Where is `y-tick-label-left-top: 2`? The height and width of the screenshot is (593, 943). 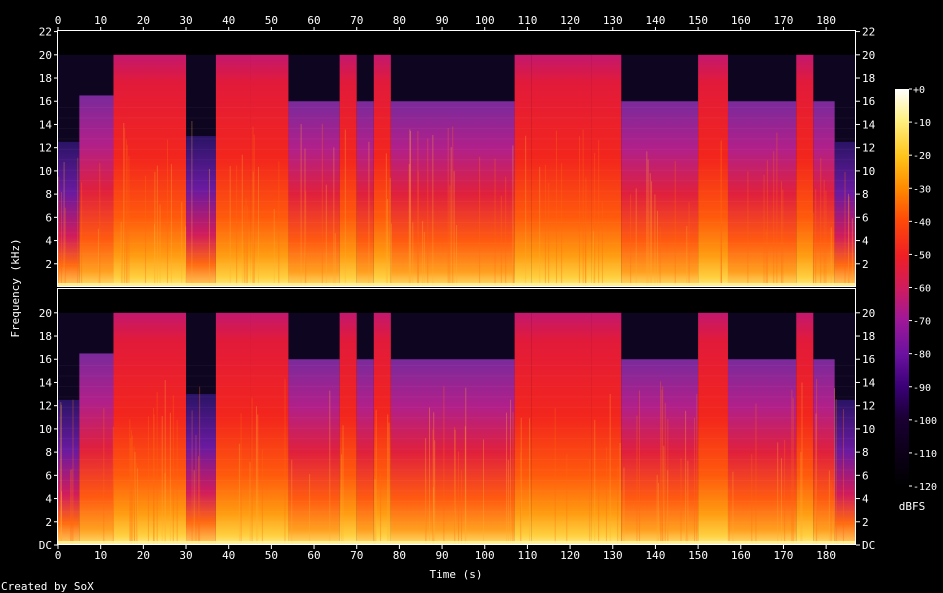 y-tick-label-left-top: 2 is located at coordinates (48, 264).